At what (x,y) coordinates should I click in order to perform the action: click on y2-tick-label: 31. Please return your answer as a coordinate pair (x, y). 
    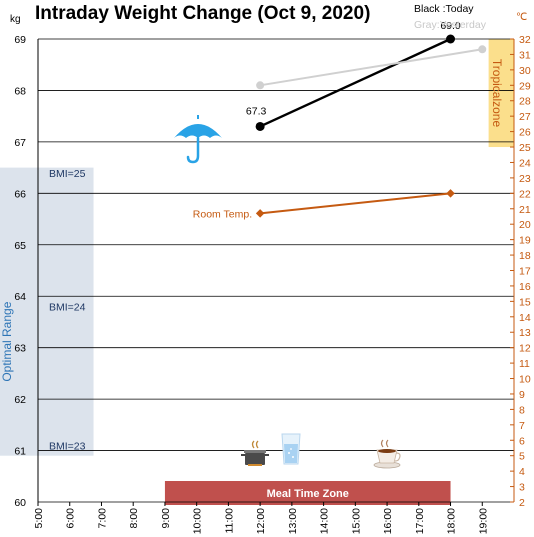
    Looking at the image, I should click on (525, 55).